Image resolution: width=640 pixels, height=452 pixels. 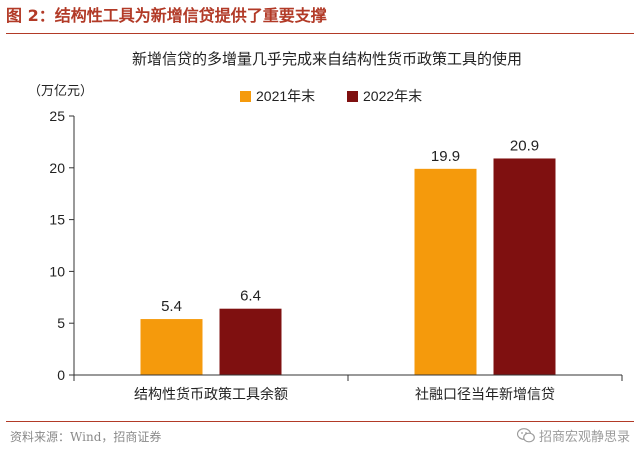 What do you see at coordinates (348, 388) in the screenshot?
I see `x-axis: 结构性货币政策工具余额 社融口径当年新增信贷` at bounding box center [348, 388].